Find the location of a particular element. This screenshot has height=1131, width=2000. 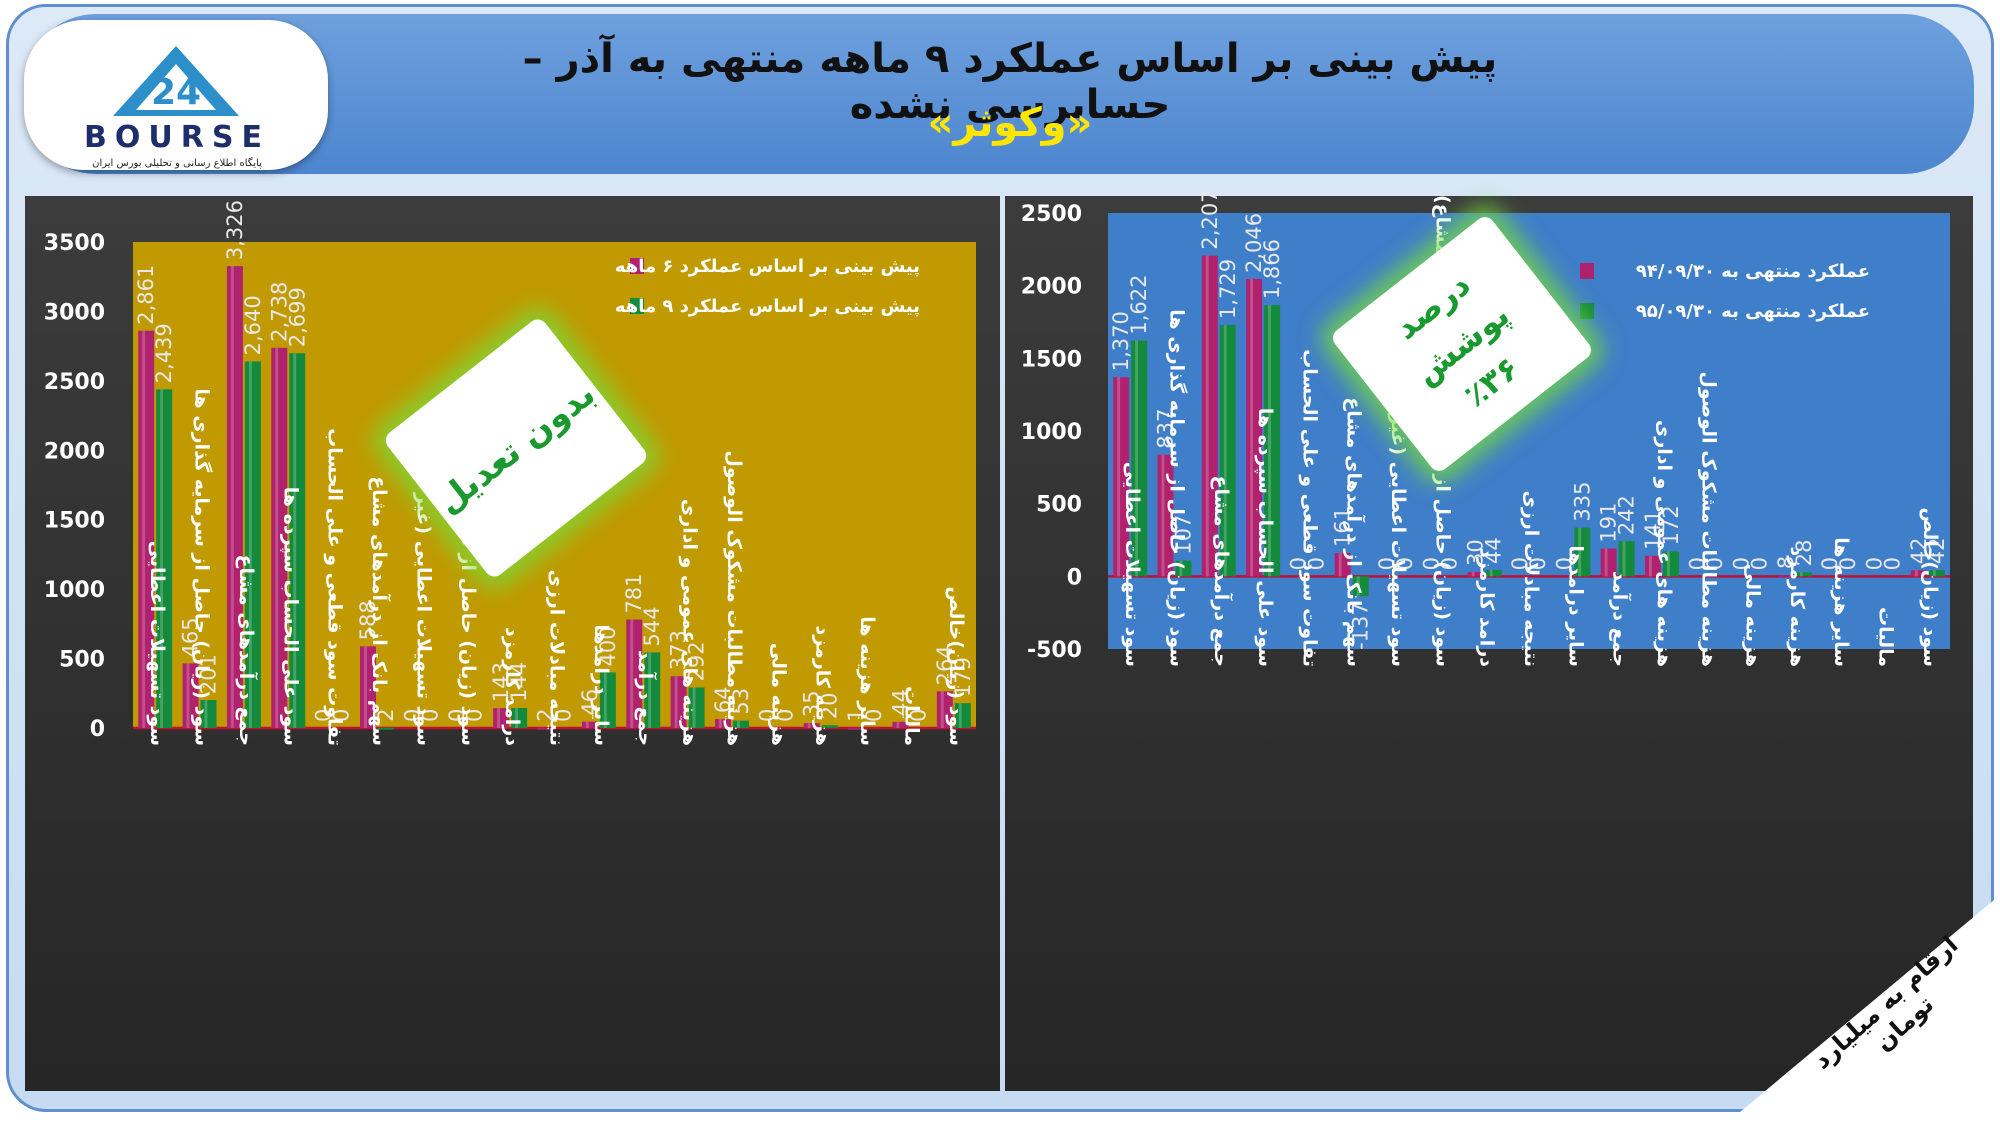

left-category-label: سهم بانک از درآمدهای مشاع is located at coordinates (380, 611).